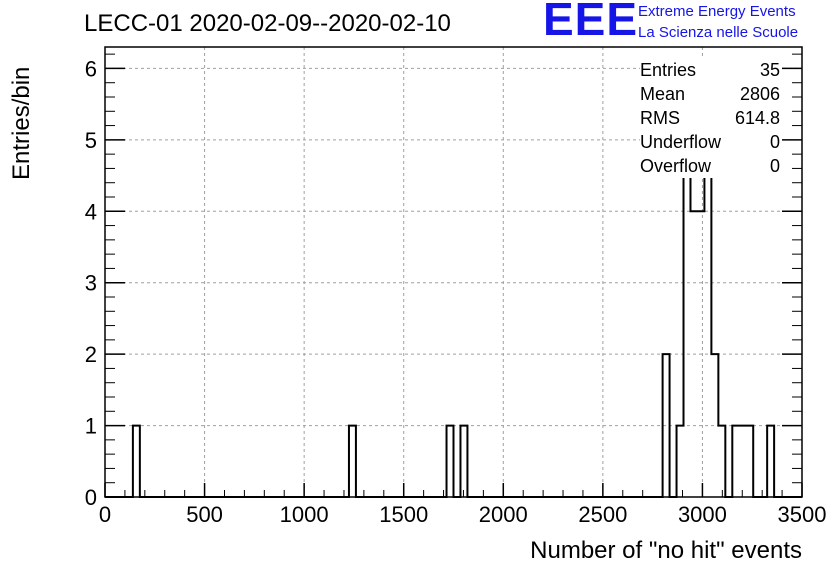 The image size is (836, 572). Describe the element at coordinates (702, 514) in the screenshot. I see `x-tick-label: 3000` at that location.